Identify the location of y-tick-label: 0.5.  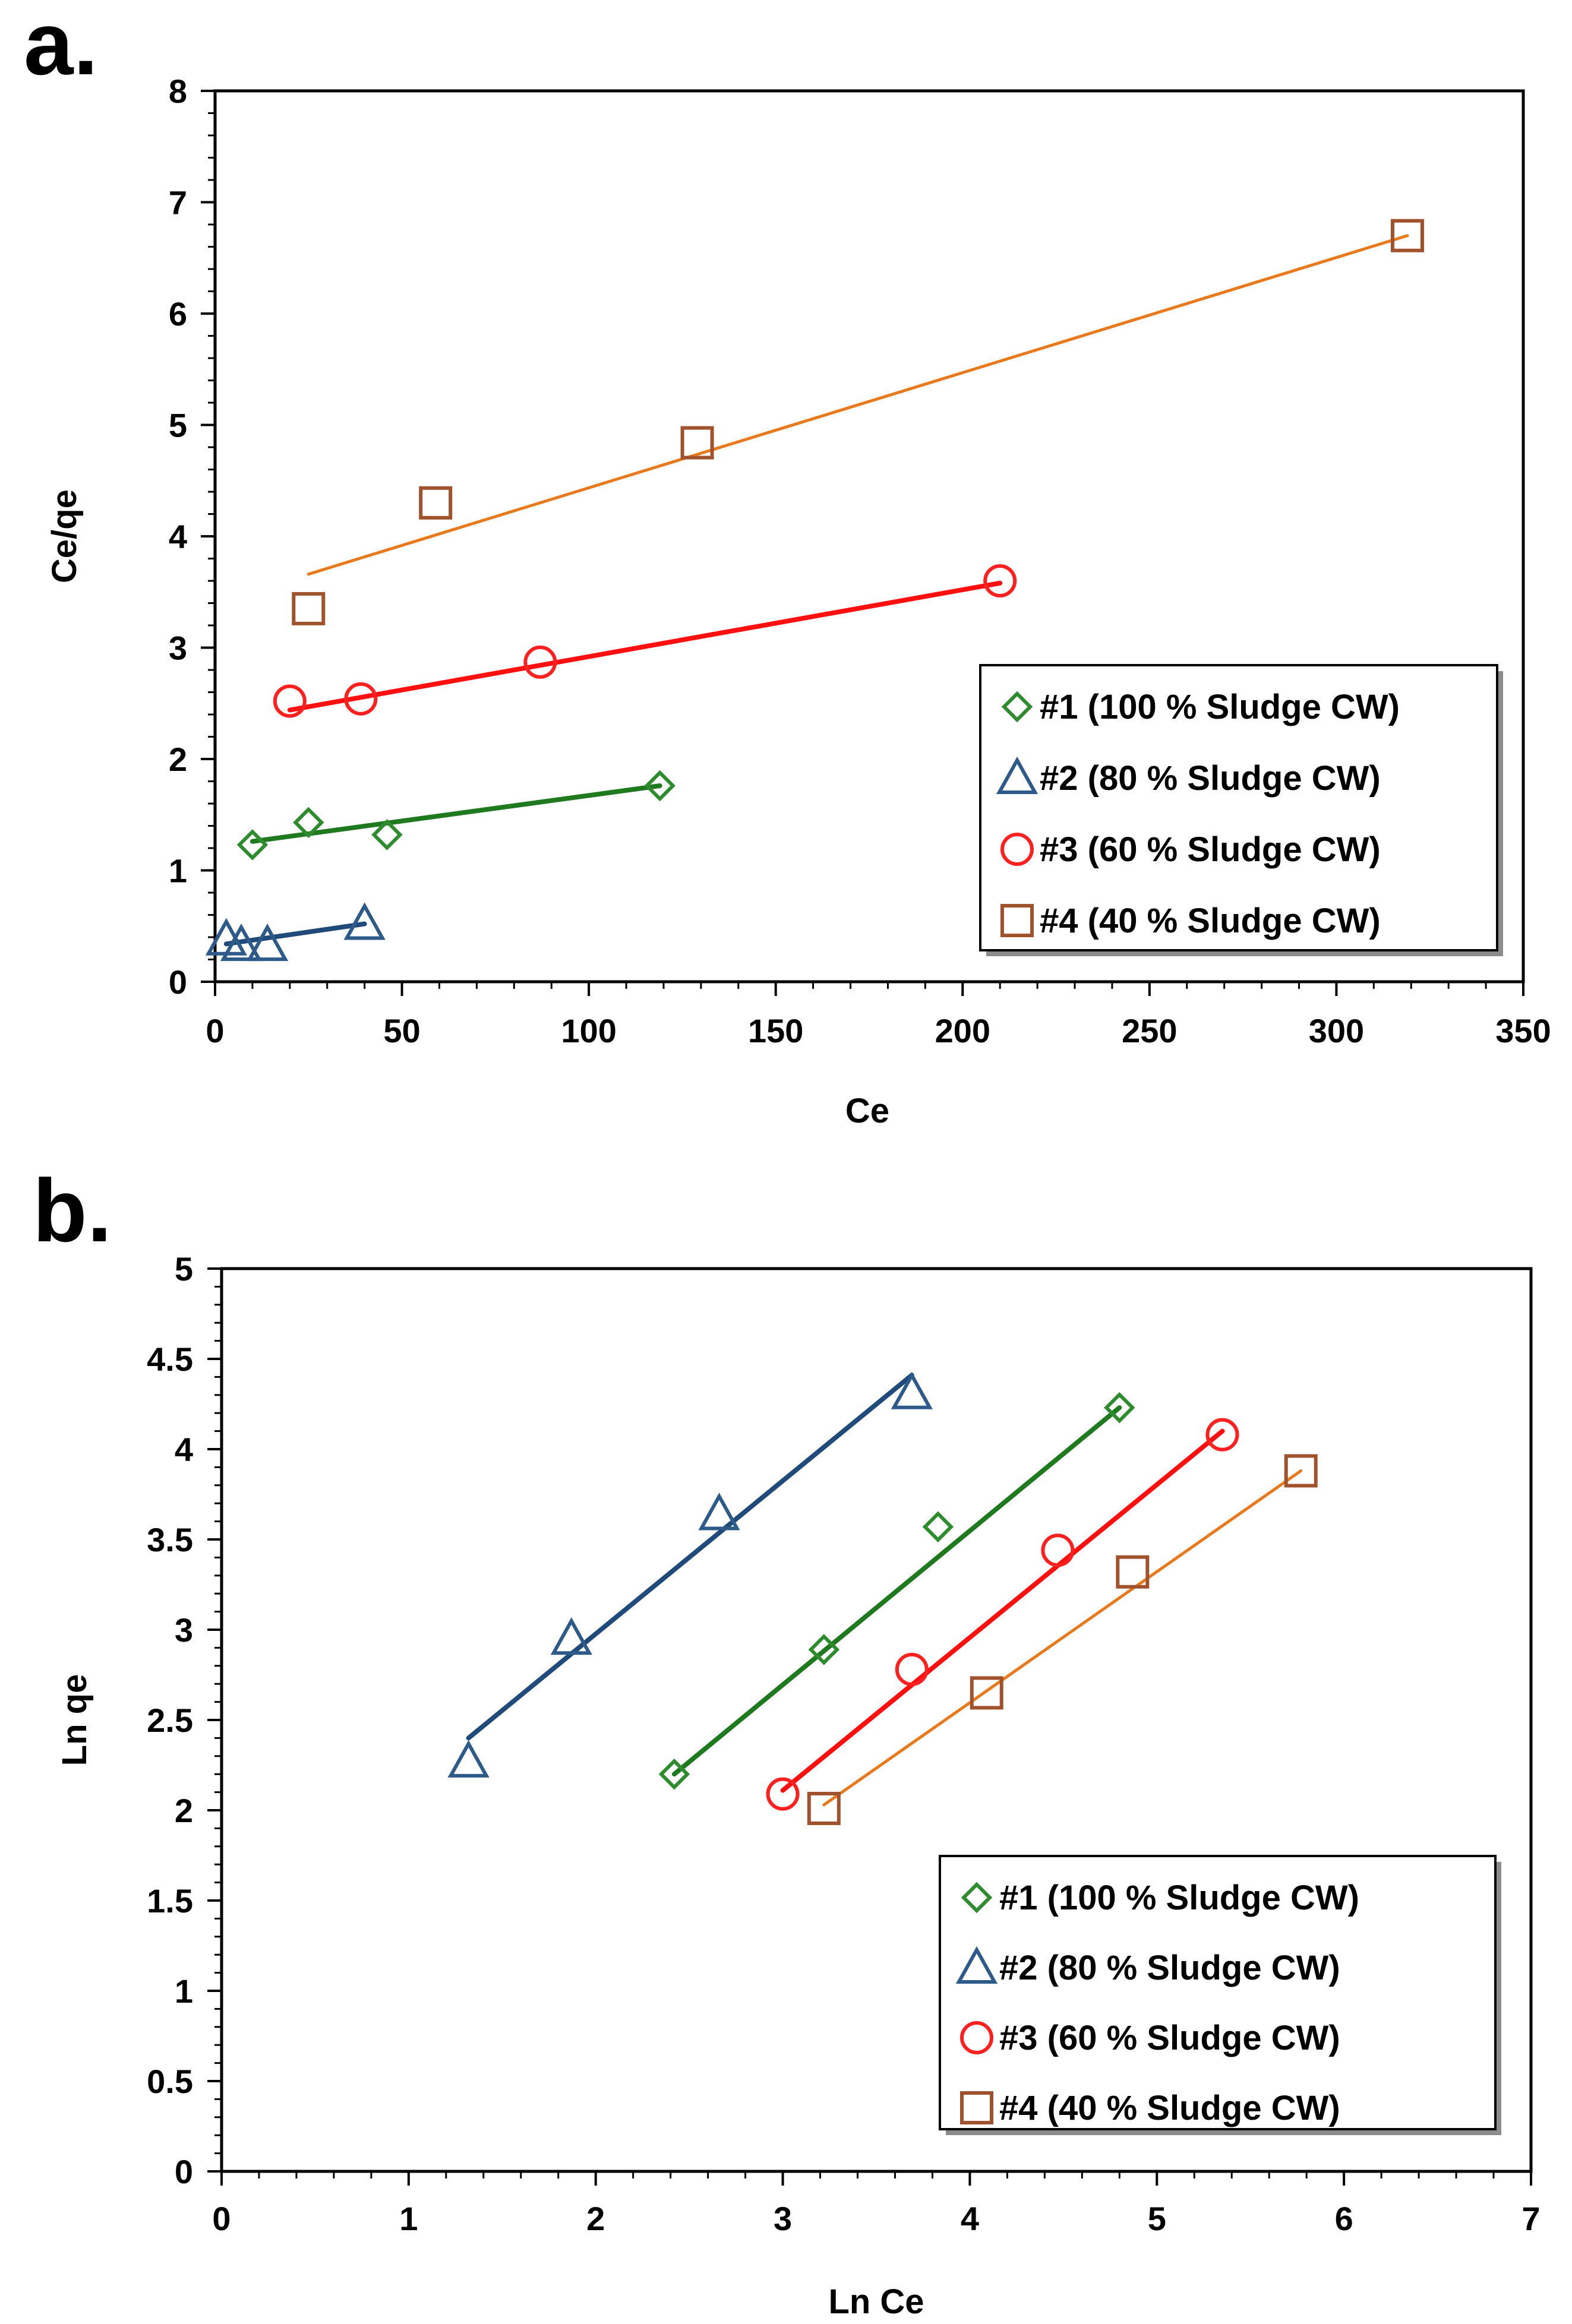
(170, 2081).